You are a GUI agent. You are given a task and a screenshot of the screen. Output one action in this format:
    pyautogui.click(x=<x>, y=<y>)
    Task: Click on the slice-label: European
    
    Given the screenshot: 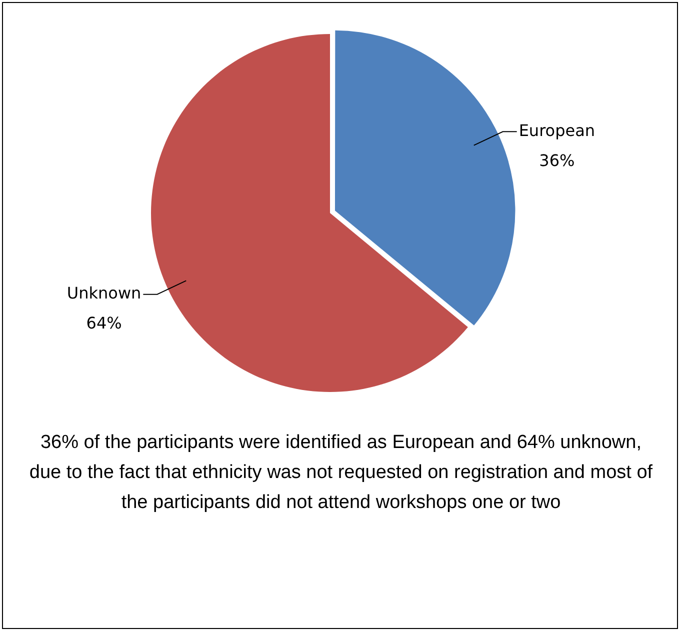 What is the action you would take?
    pyautogui.click(x=557, y=130)
    